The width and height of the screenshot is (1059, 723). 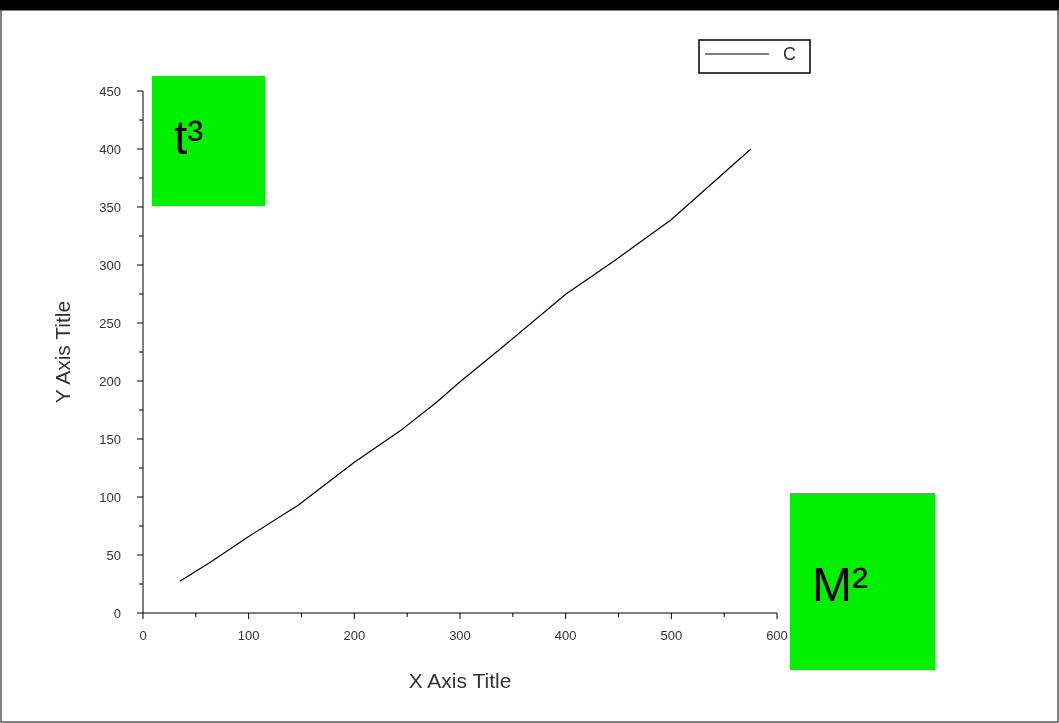 What do you see at coordinates (565, 635) in the screenshot?
I see `x-tick-label: 400` at bounding box center [565, 635].